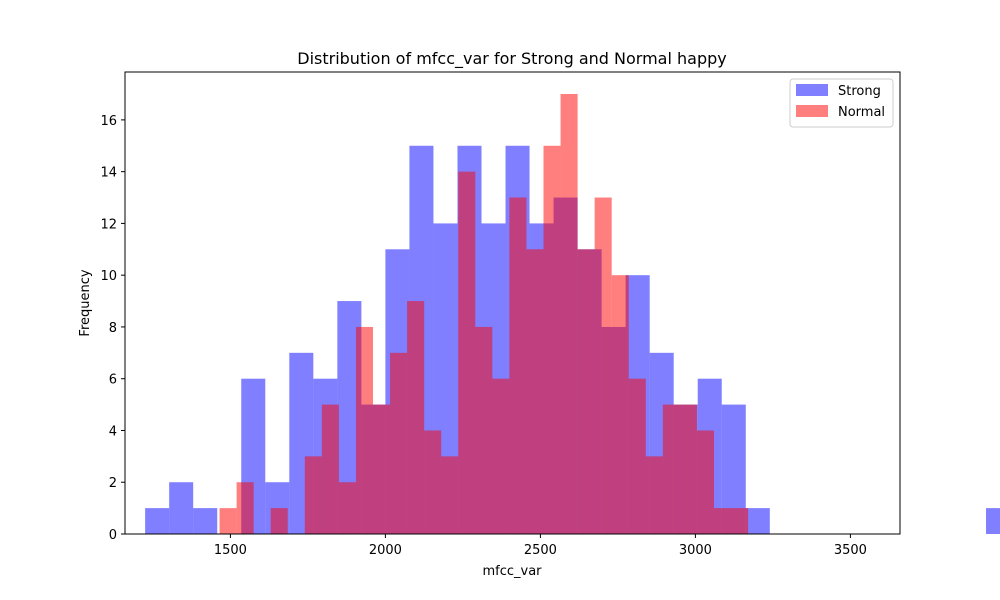  I want to click on x-tick-label: 3500, so click(850, 550).